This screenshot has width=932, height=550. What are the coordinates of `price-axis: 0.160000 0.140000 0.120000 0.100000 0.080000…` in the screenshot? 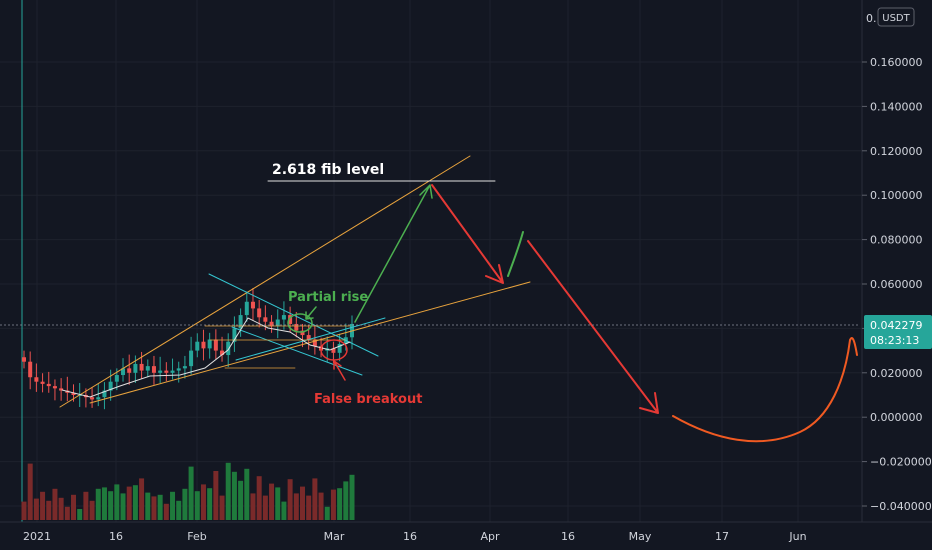 It's located at (897, 284).